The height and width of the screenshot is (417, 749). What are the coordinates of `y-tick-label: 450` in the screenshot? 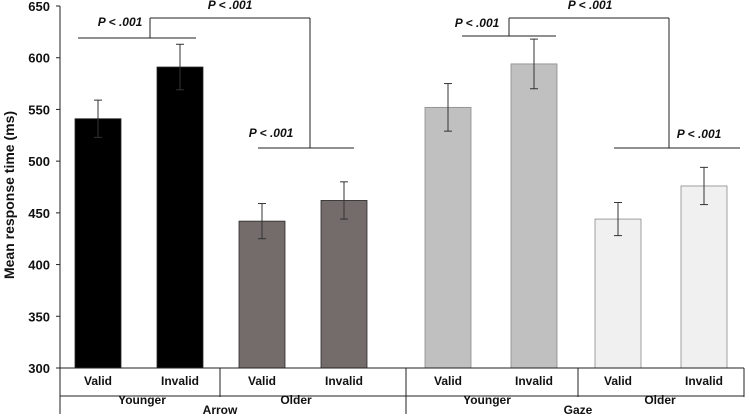 It's located at (39, 213).